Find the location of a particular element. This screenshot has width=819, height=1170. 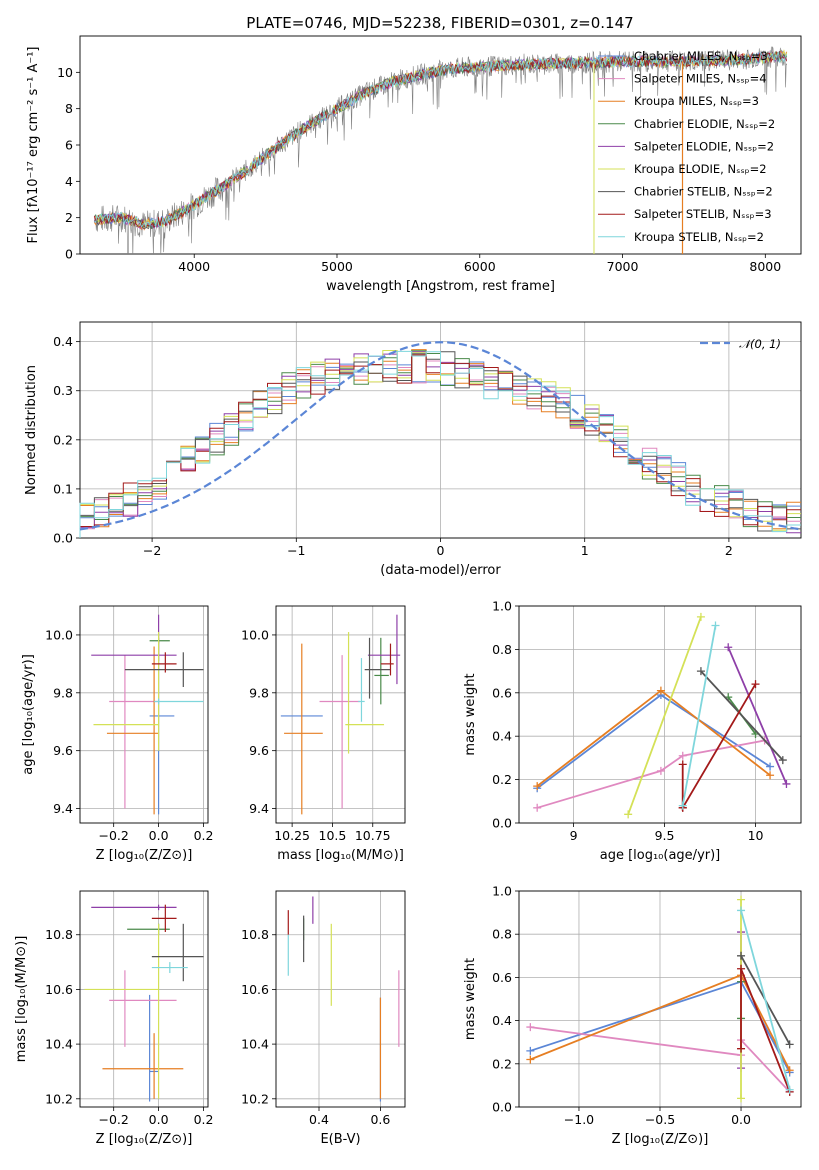

legend-entry: Chabrier ELODIE, Nₛₛₚ=2 is located at coordinates (704, 124).